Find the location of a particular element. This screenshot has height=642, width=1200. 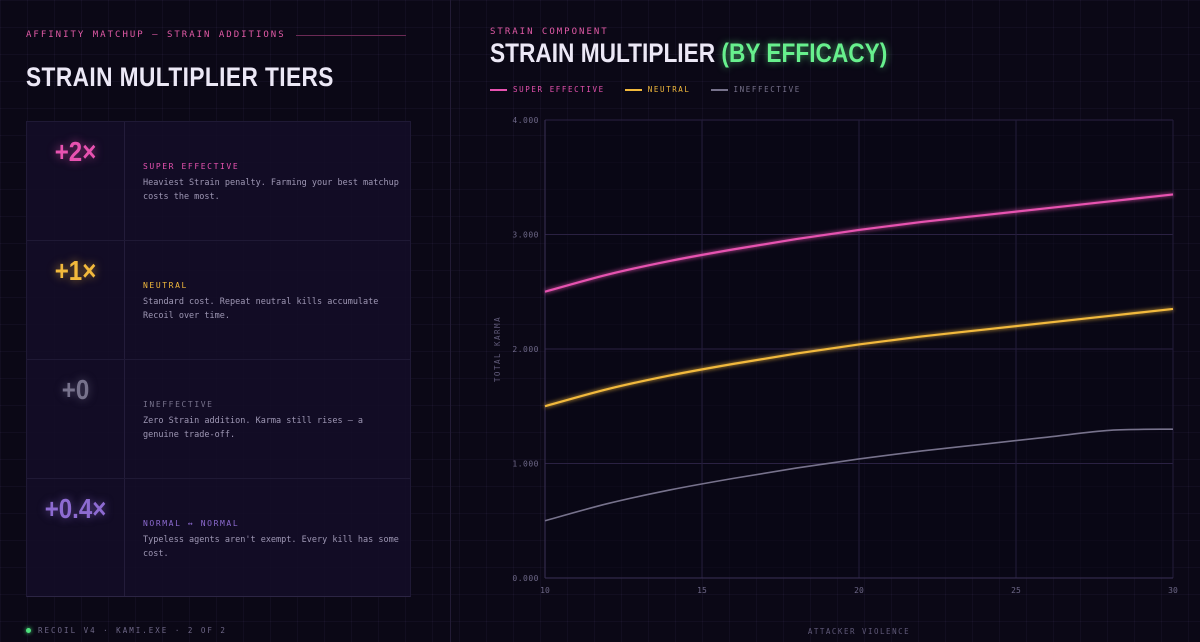

chart-legend: SUPER EFFECTIVE NEUTRAL INEFFECTIVE is located at coordinates (655, 89).